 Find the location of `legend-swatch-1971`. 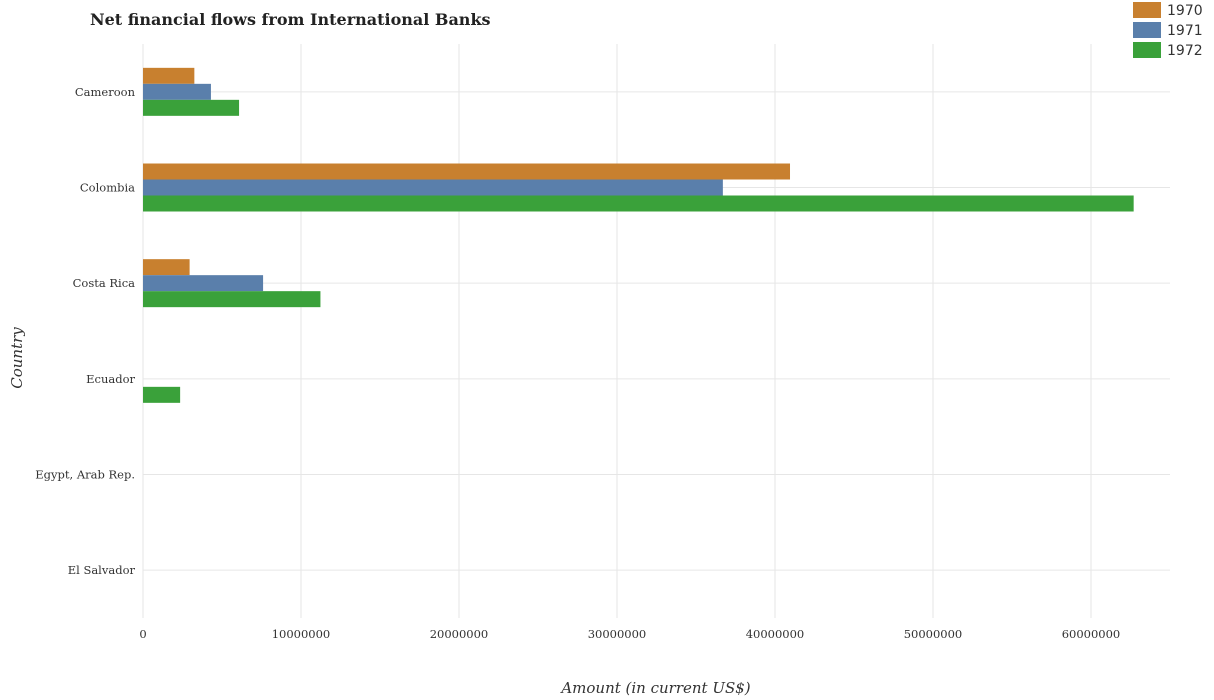

legend-swatch-1971 is located at coordinates (1147, 30).